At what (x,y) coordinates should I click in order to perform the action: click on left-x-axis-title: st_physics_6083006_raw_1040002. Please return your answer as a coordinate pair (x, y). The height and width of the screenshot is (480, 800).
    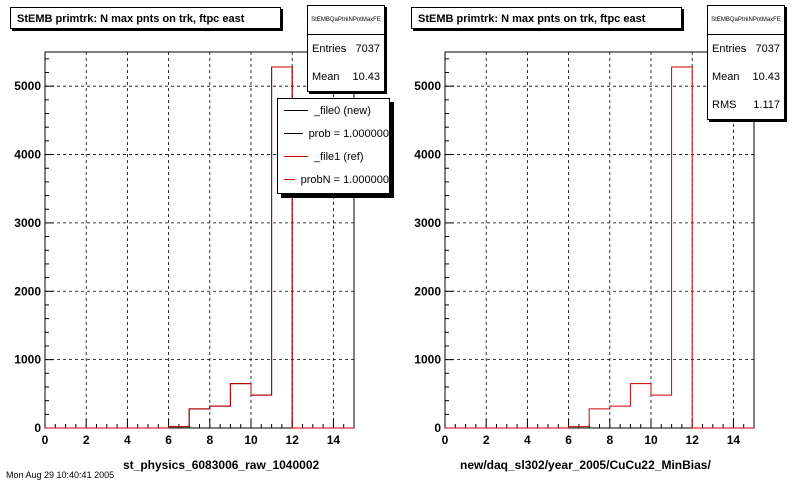
    Looking at the image, I should click on (221, 465).